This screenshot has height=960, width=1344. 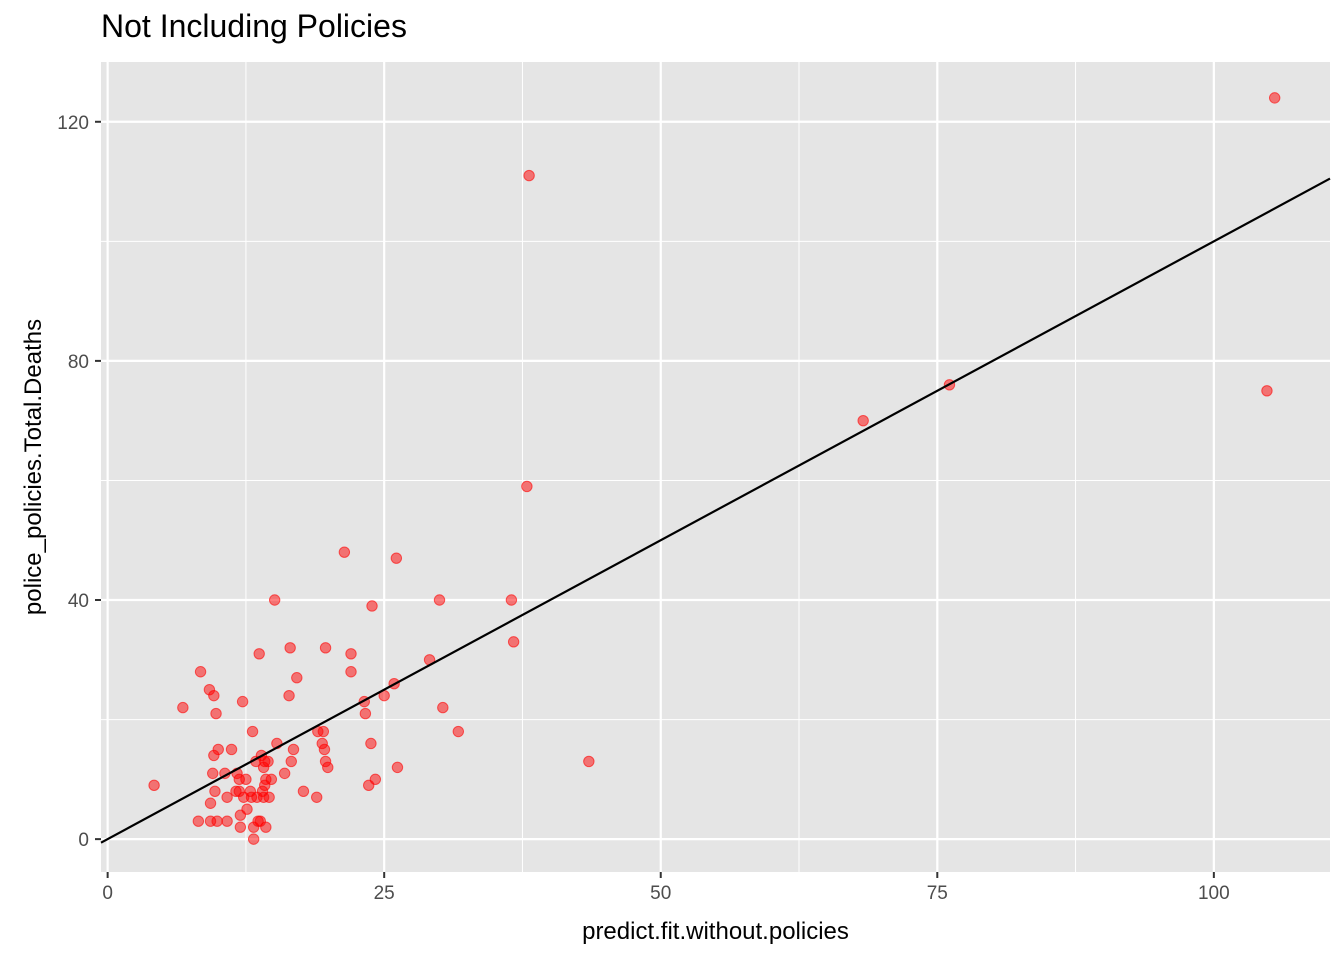 I want to click on x-tick-label: 25, so click(x=384, y=893).